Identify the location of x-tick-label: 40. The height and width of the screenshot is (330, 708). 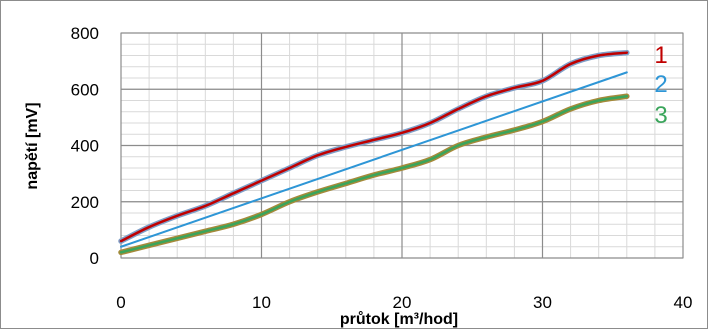
(683, 302).